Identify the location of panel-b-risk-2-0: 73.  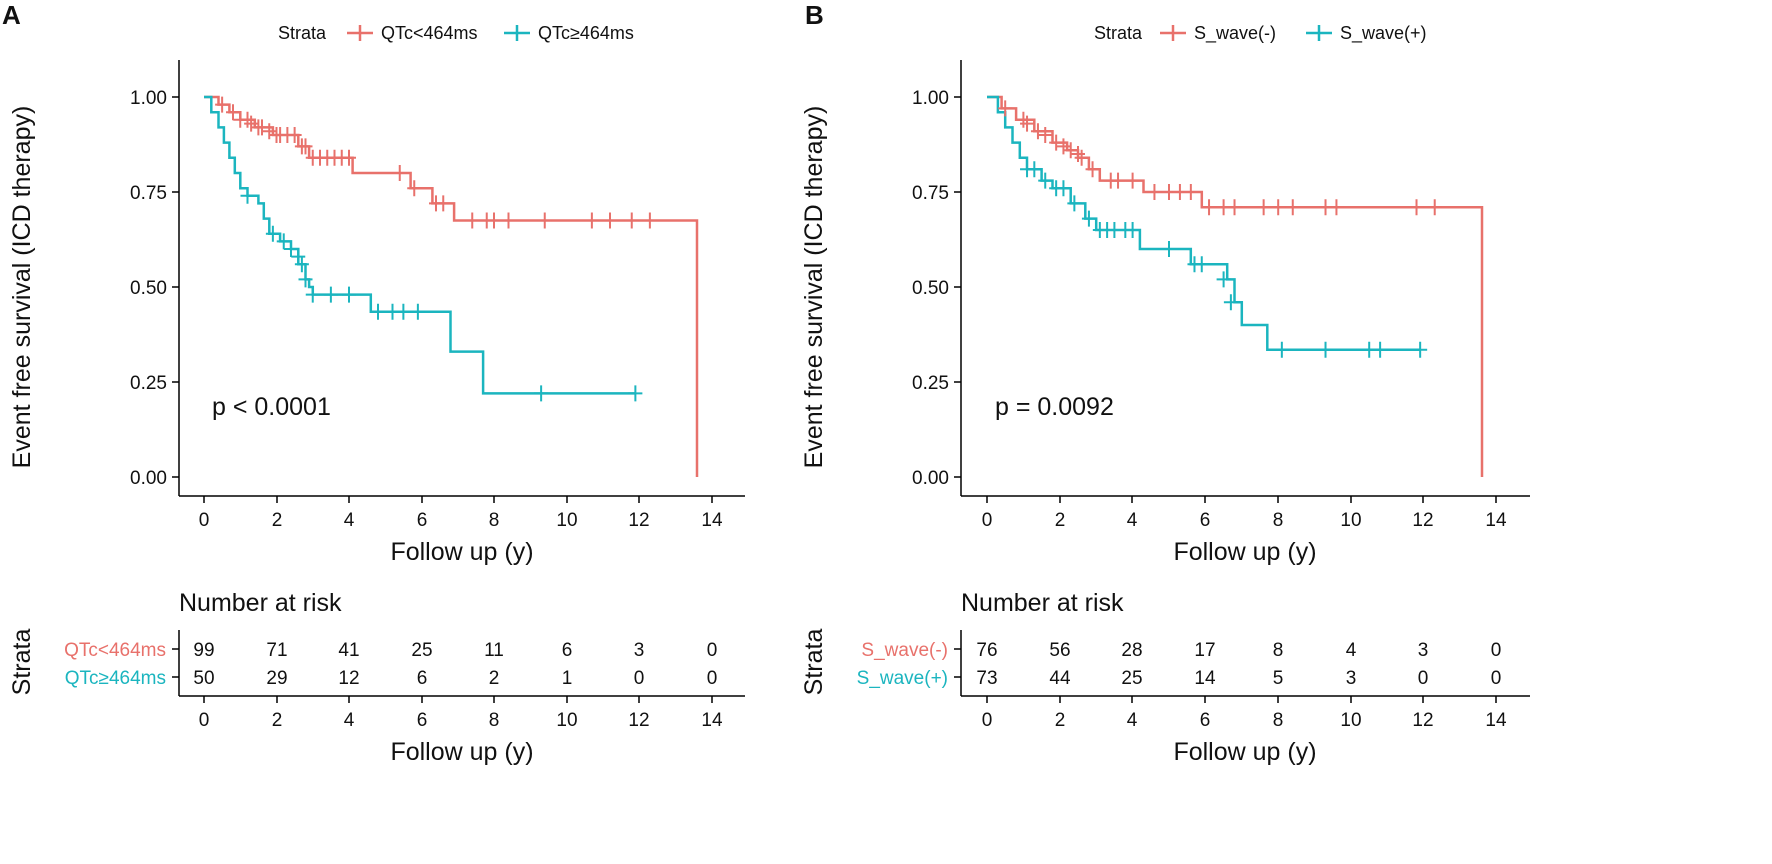
(986, 678).